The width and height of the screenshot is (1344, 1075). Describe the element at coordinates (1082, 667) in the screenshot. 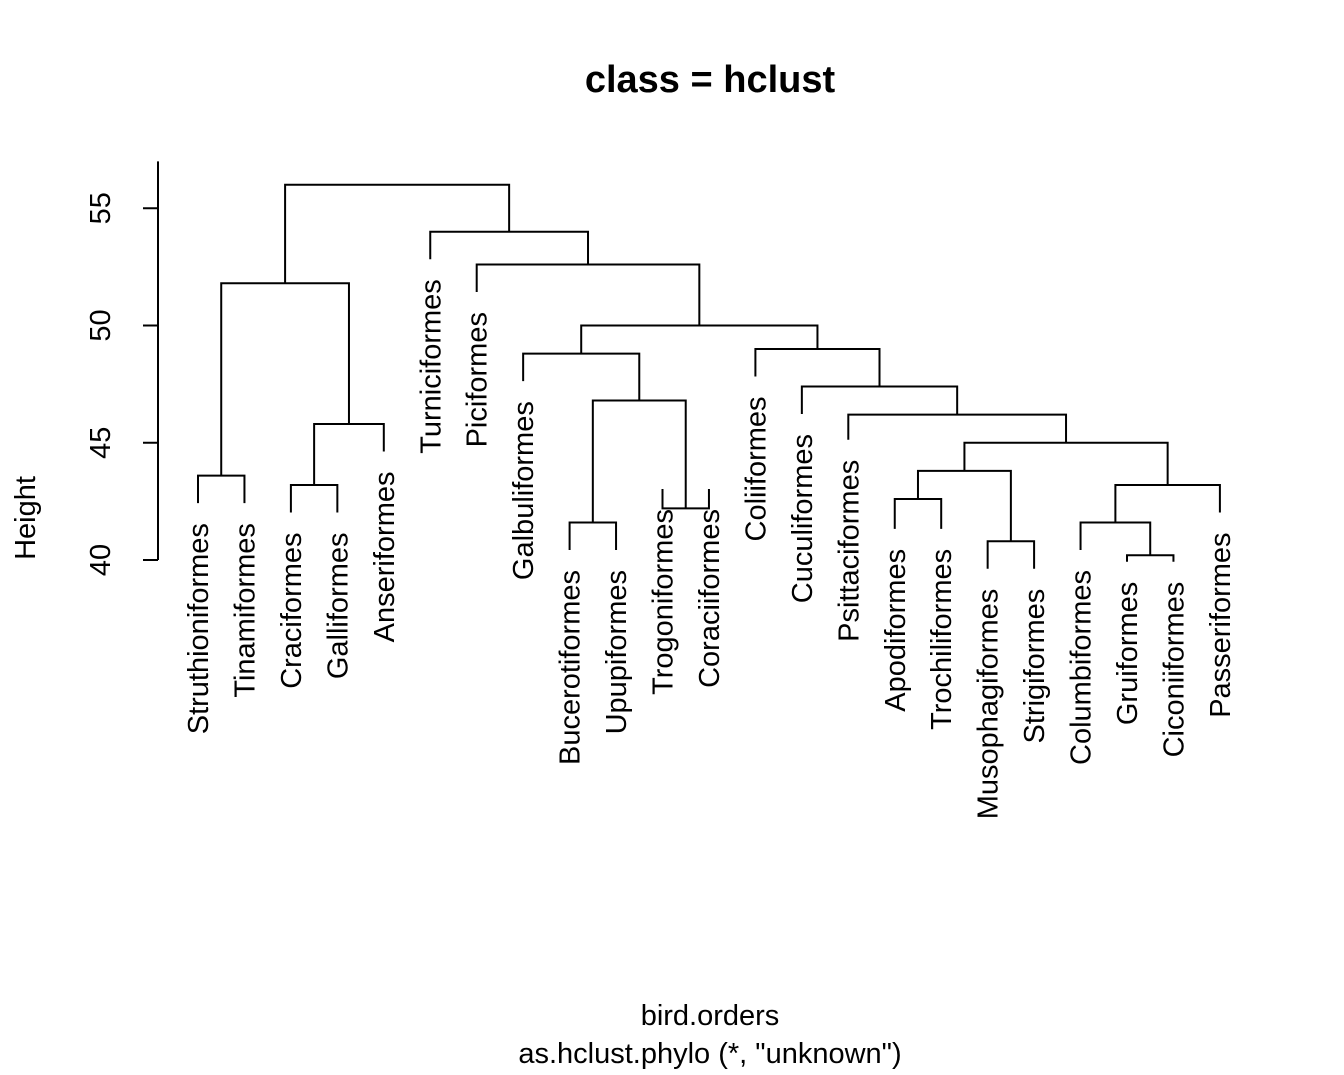

I see `leaf-label: Columbiformes` at that location.